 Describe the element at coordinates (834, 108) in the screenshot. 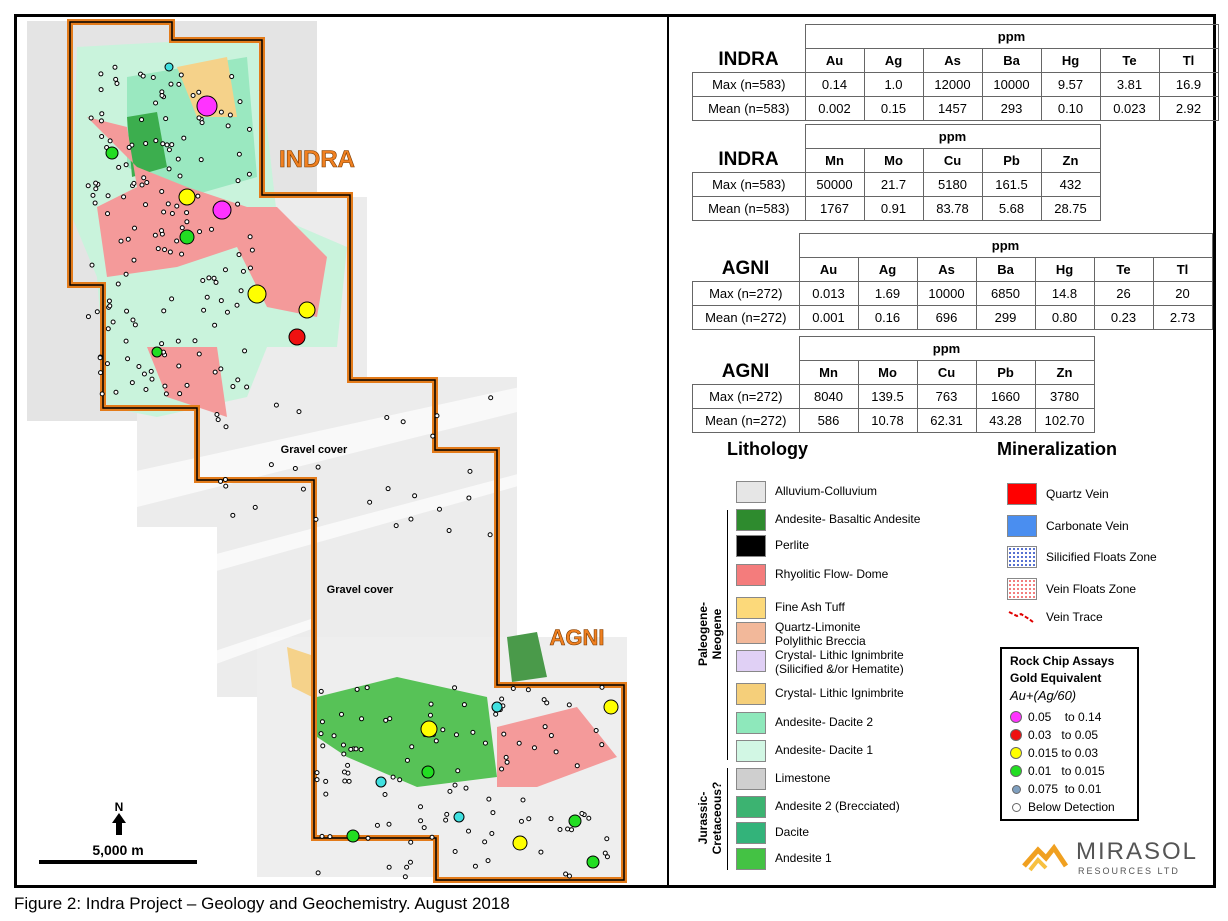

I see `table-cell: 0.002` at that location.